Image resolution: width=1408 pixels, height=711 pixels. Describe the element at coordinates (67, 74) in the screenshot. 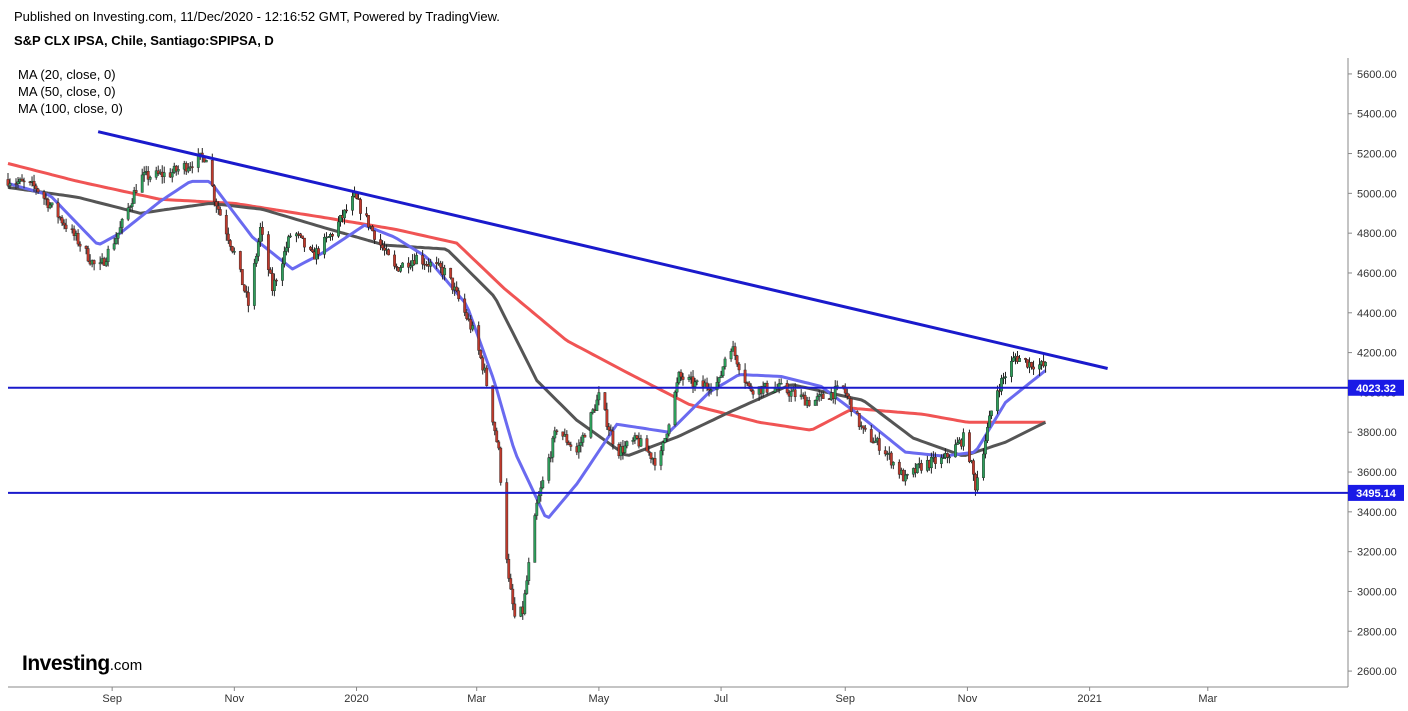

I see `legend-ma20: MA (20, close, 0)` at that location.